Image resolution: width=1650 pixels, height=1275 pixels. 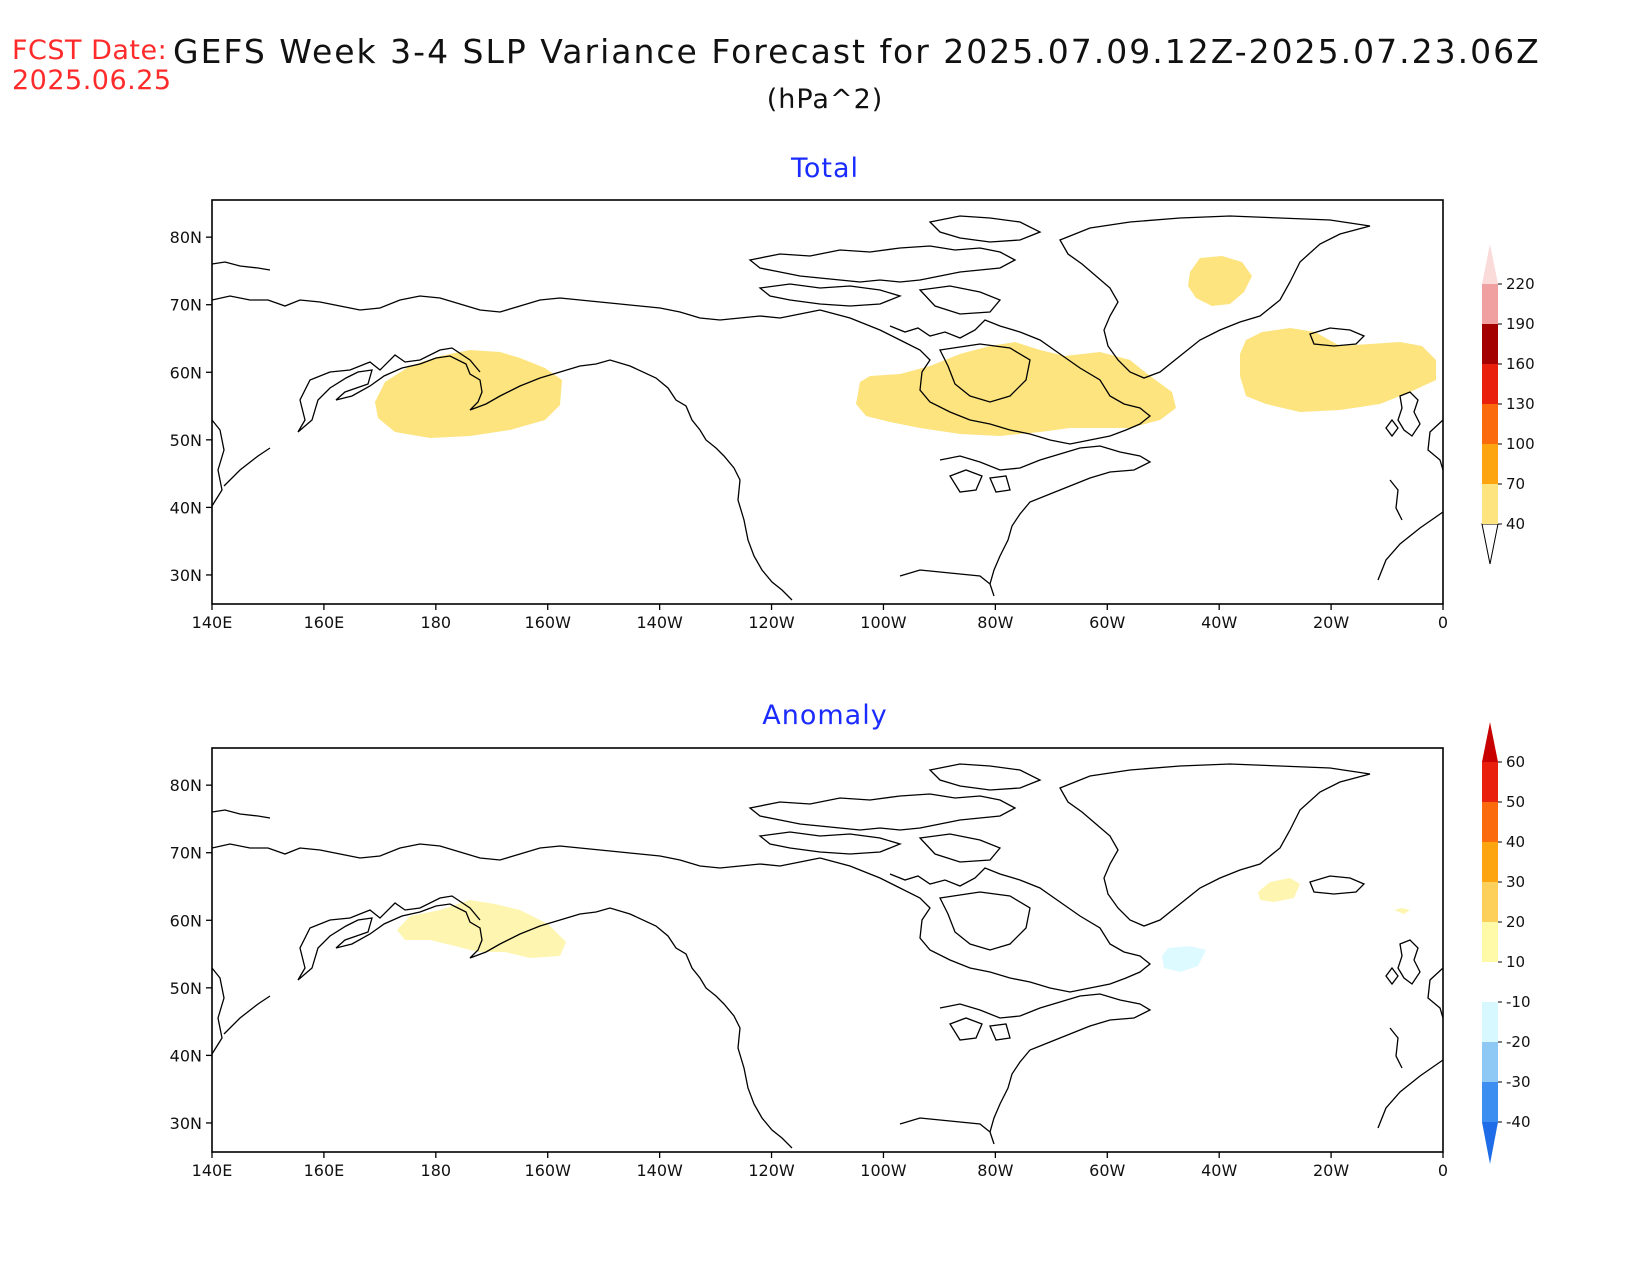 I want to click on colorbar-anomaly-label: 50, so click(x=1515, y=802).